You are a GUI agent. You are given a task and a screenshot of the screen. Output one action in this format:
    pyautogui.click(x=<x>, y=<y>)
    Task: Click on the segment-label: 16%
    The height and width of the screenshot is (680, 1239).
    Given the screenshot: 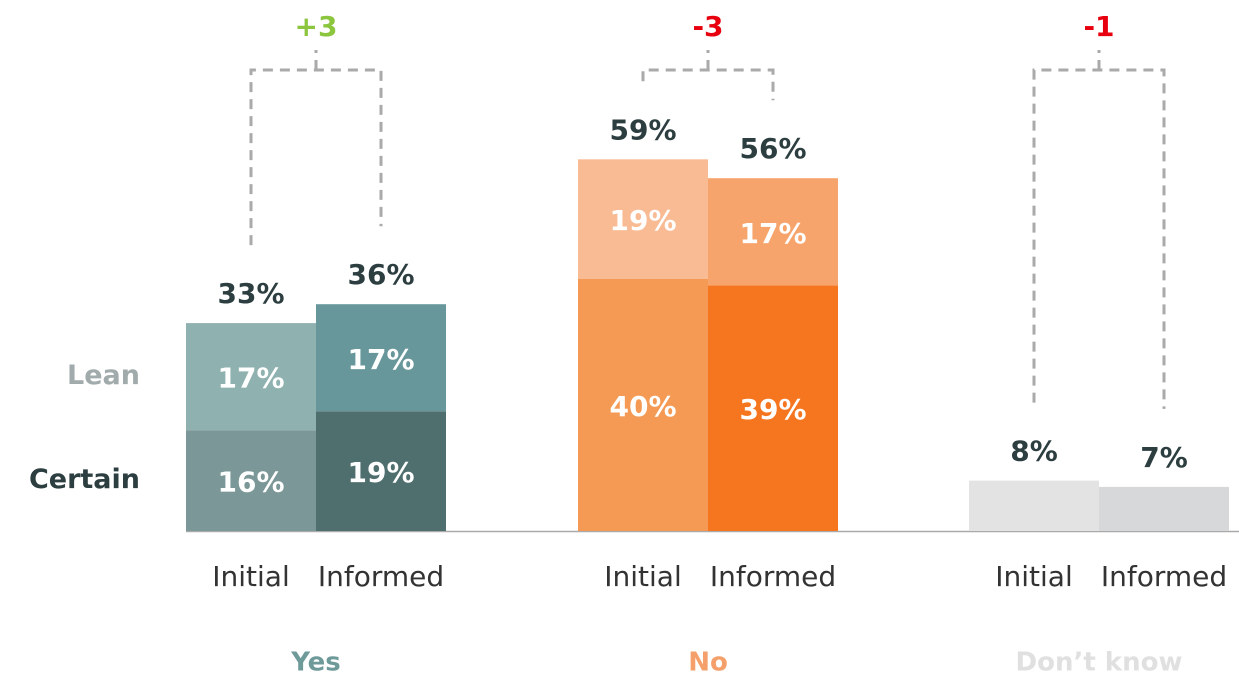 What is the action you would take?
    pyautogui.click(x=250, y=482)
    